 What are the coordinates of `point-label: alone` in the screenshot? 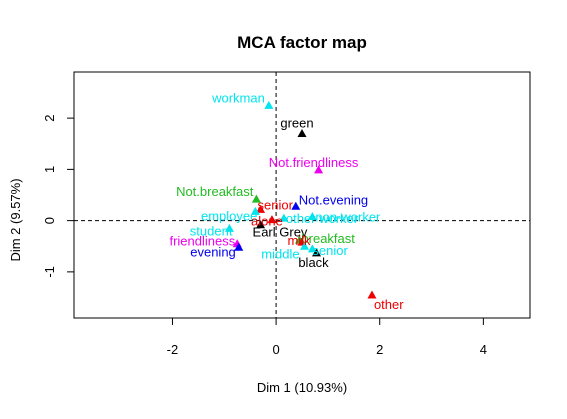 It's located at (267, 221).